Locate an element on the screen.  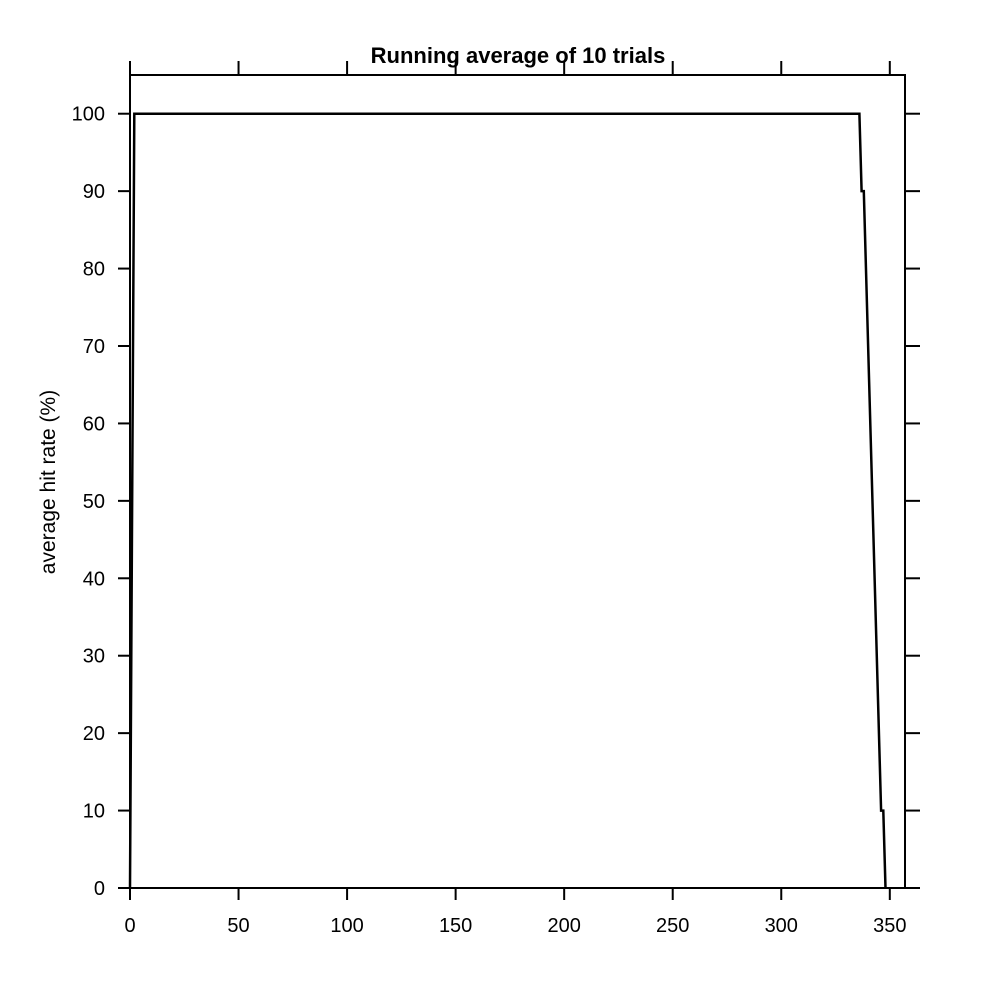
y-tick-label-0: 0 is located at coordinates (99, 889).